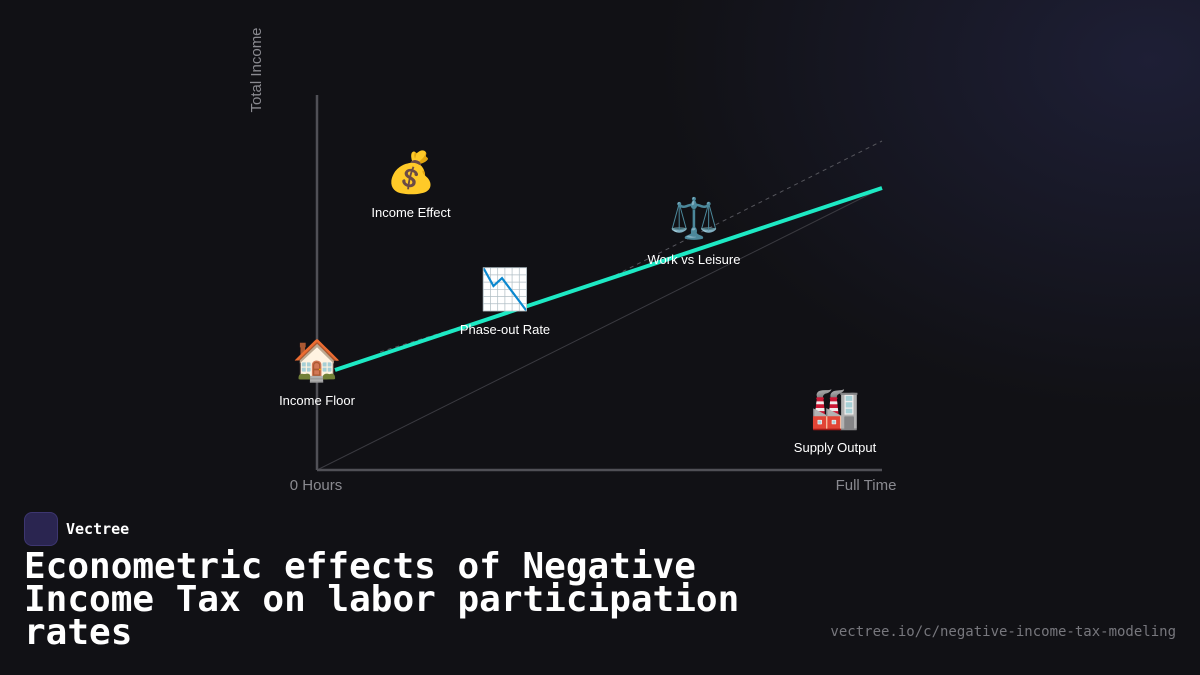 The height and width of the screenshot is (675, 1200). Describe the element at coordinates (694, 218) in the screenshot. I see `node-icon: ⚖️` at that location.